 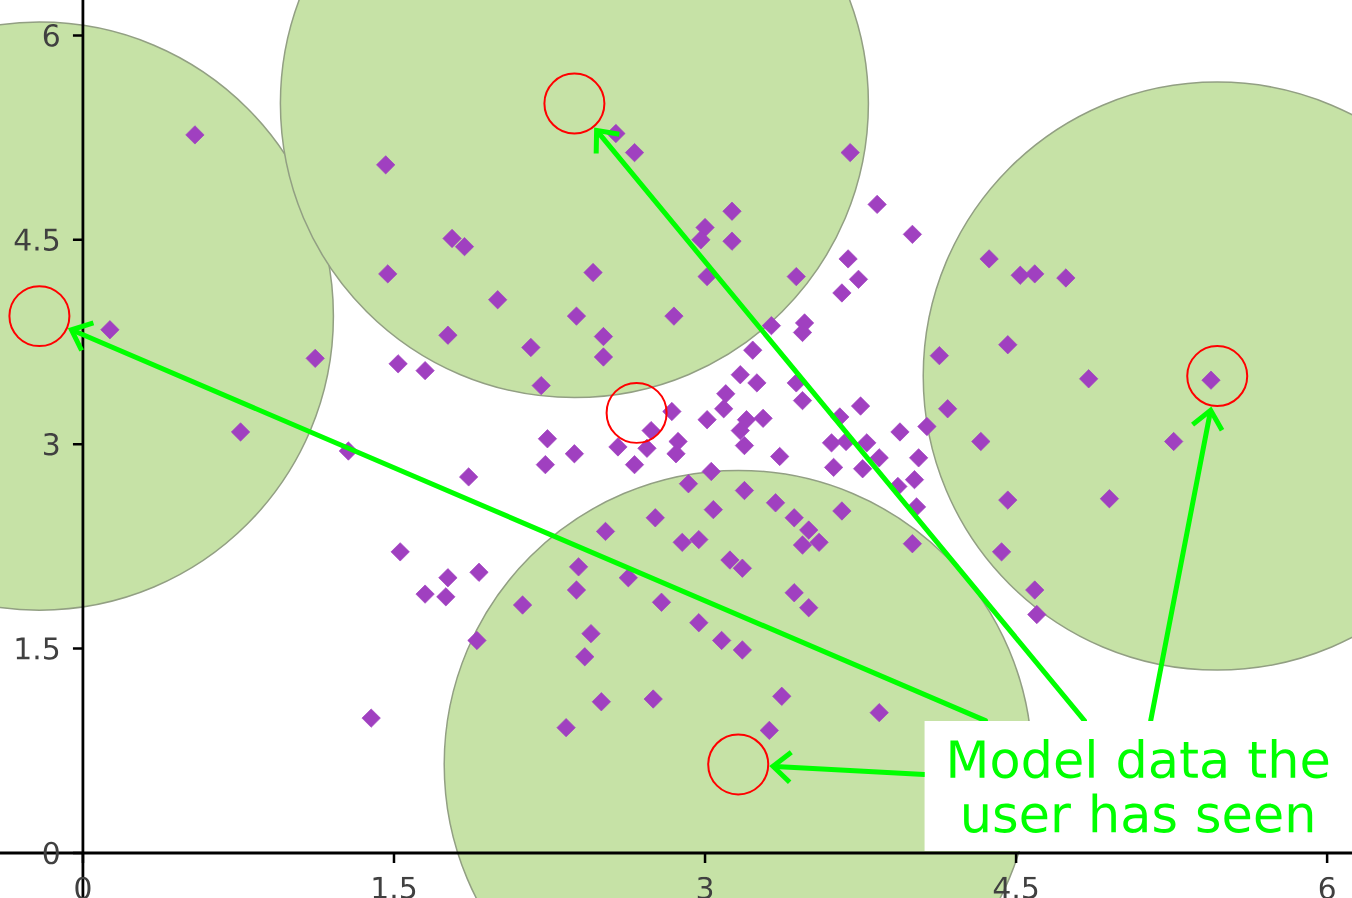 What do you see at coordinates (37, 648) in the screenshot?
I see `y-tick-label: 1.5` at bounding box center [37, 648].